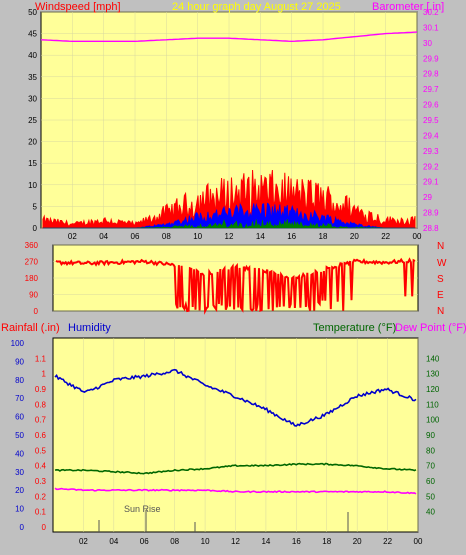 The height and width of the screenshot is (555, 466). I want to click on temperature-label: Temperature (°F), so click(354, 328).